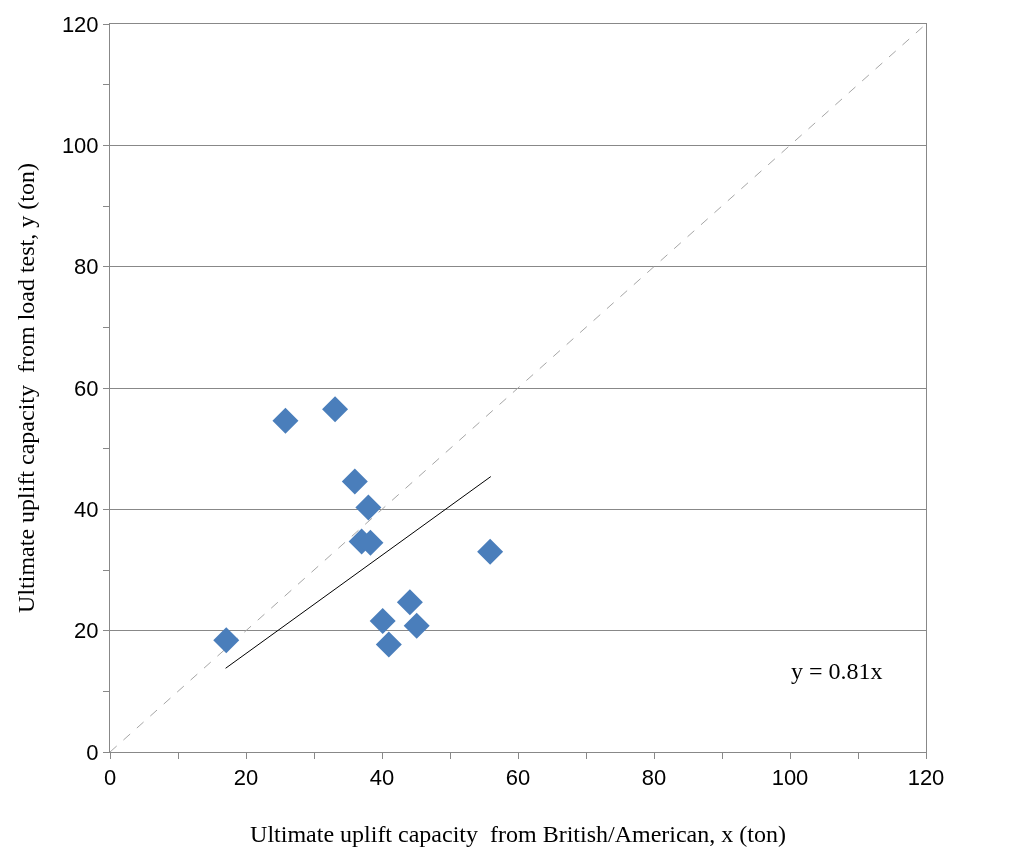 Image resolution: width=1016 pixels, height=862 pixels. What do you see at coordinates (92, 752) in the screenshot?
I see `y-tick-label: 0` at bounding box center [92, 752].